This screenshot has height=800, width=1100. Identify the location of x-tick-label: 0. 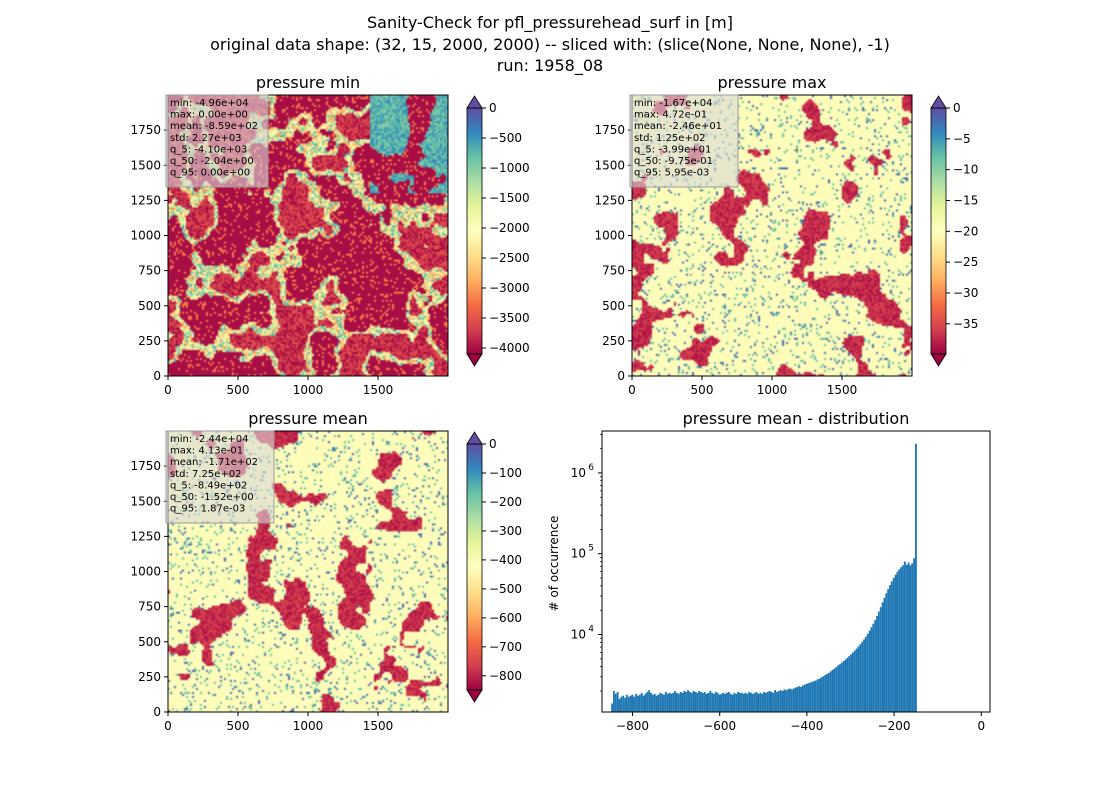
(632, 390).